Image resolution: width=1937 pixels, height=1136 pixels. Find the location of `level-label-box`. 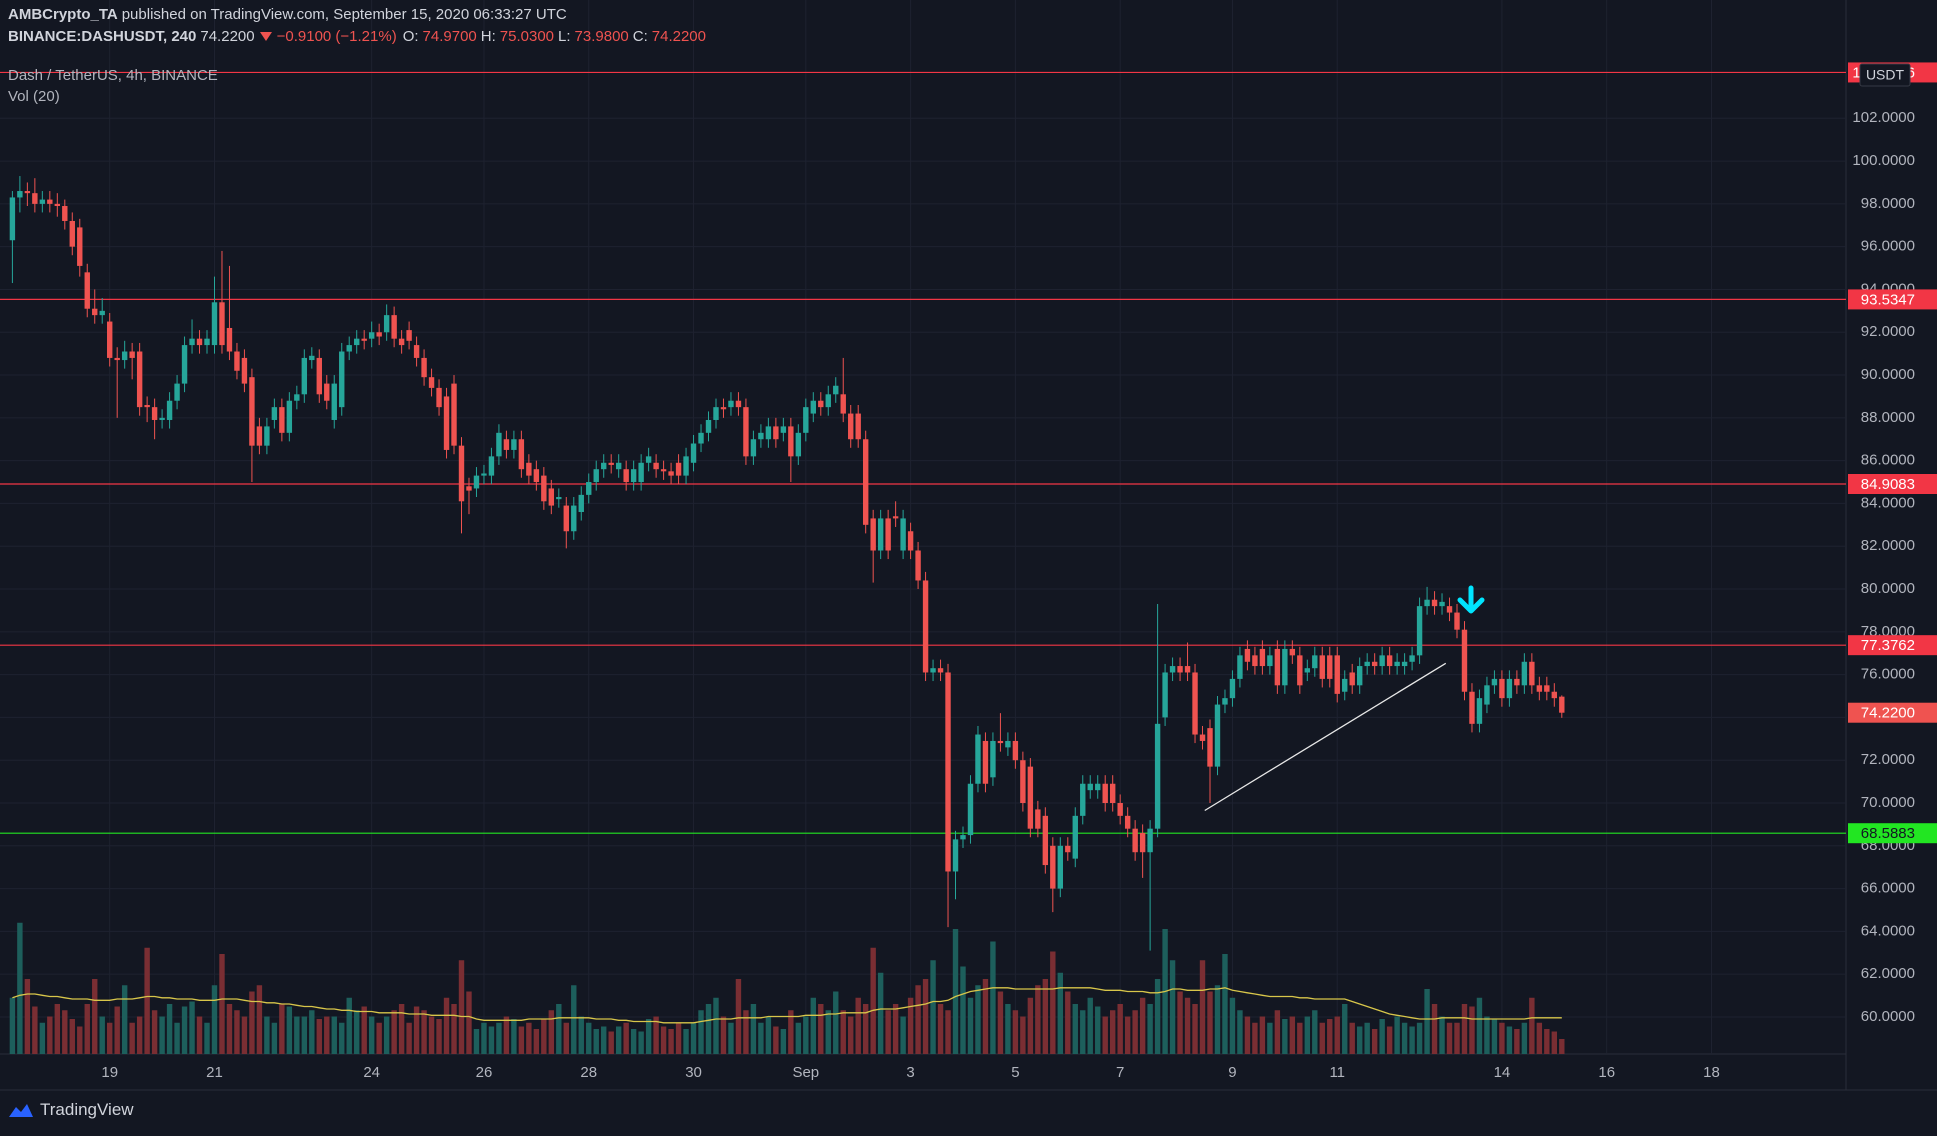

level-label-box is located at coordinates (1892, 833).